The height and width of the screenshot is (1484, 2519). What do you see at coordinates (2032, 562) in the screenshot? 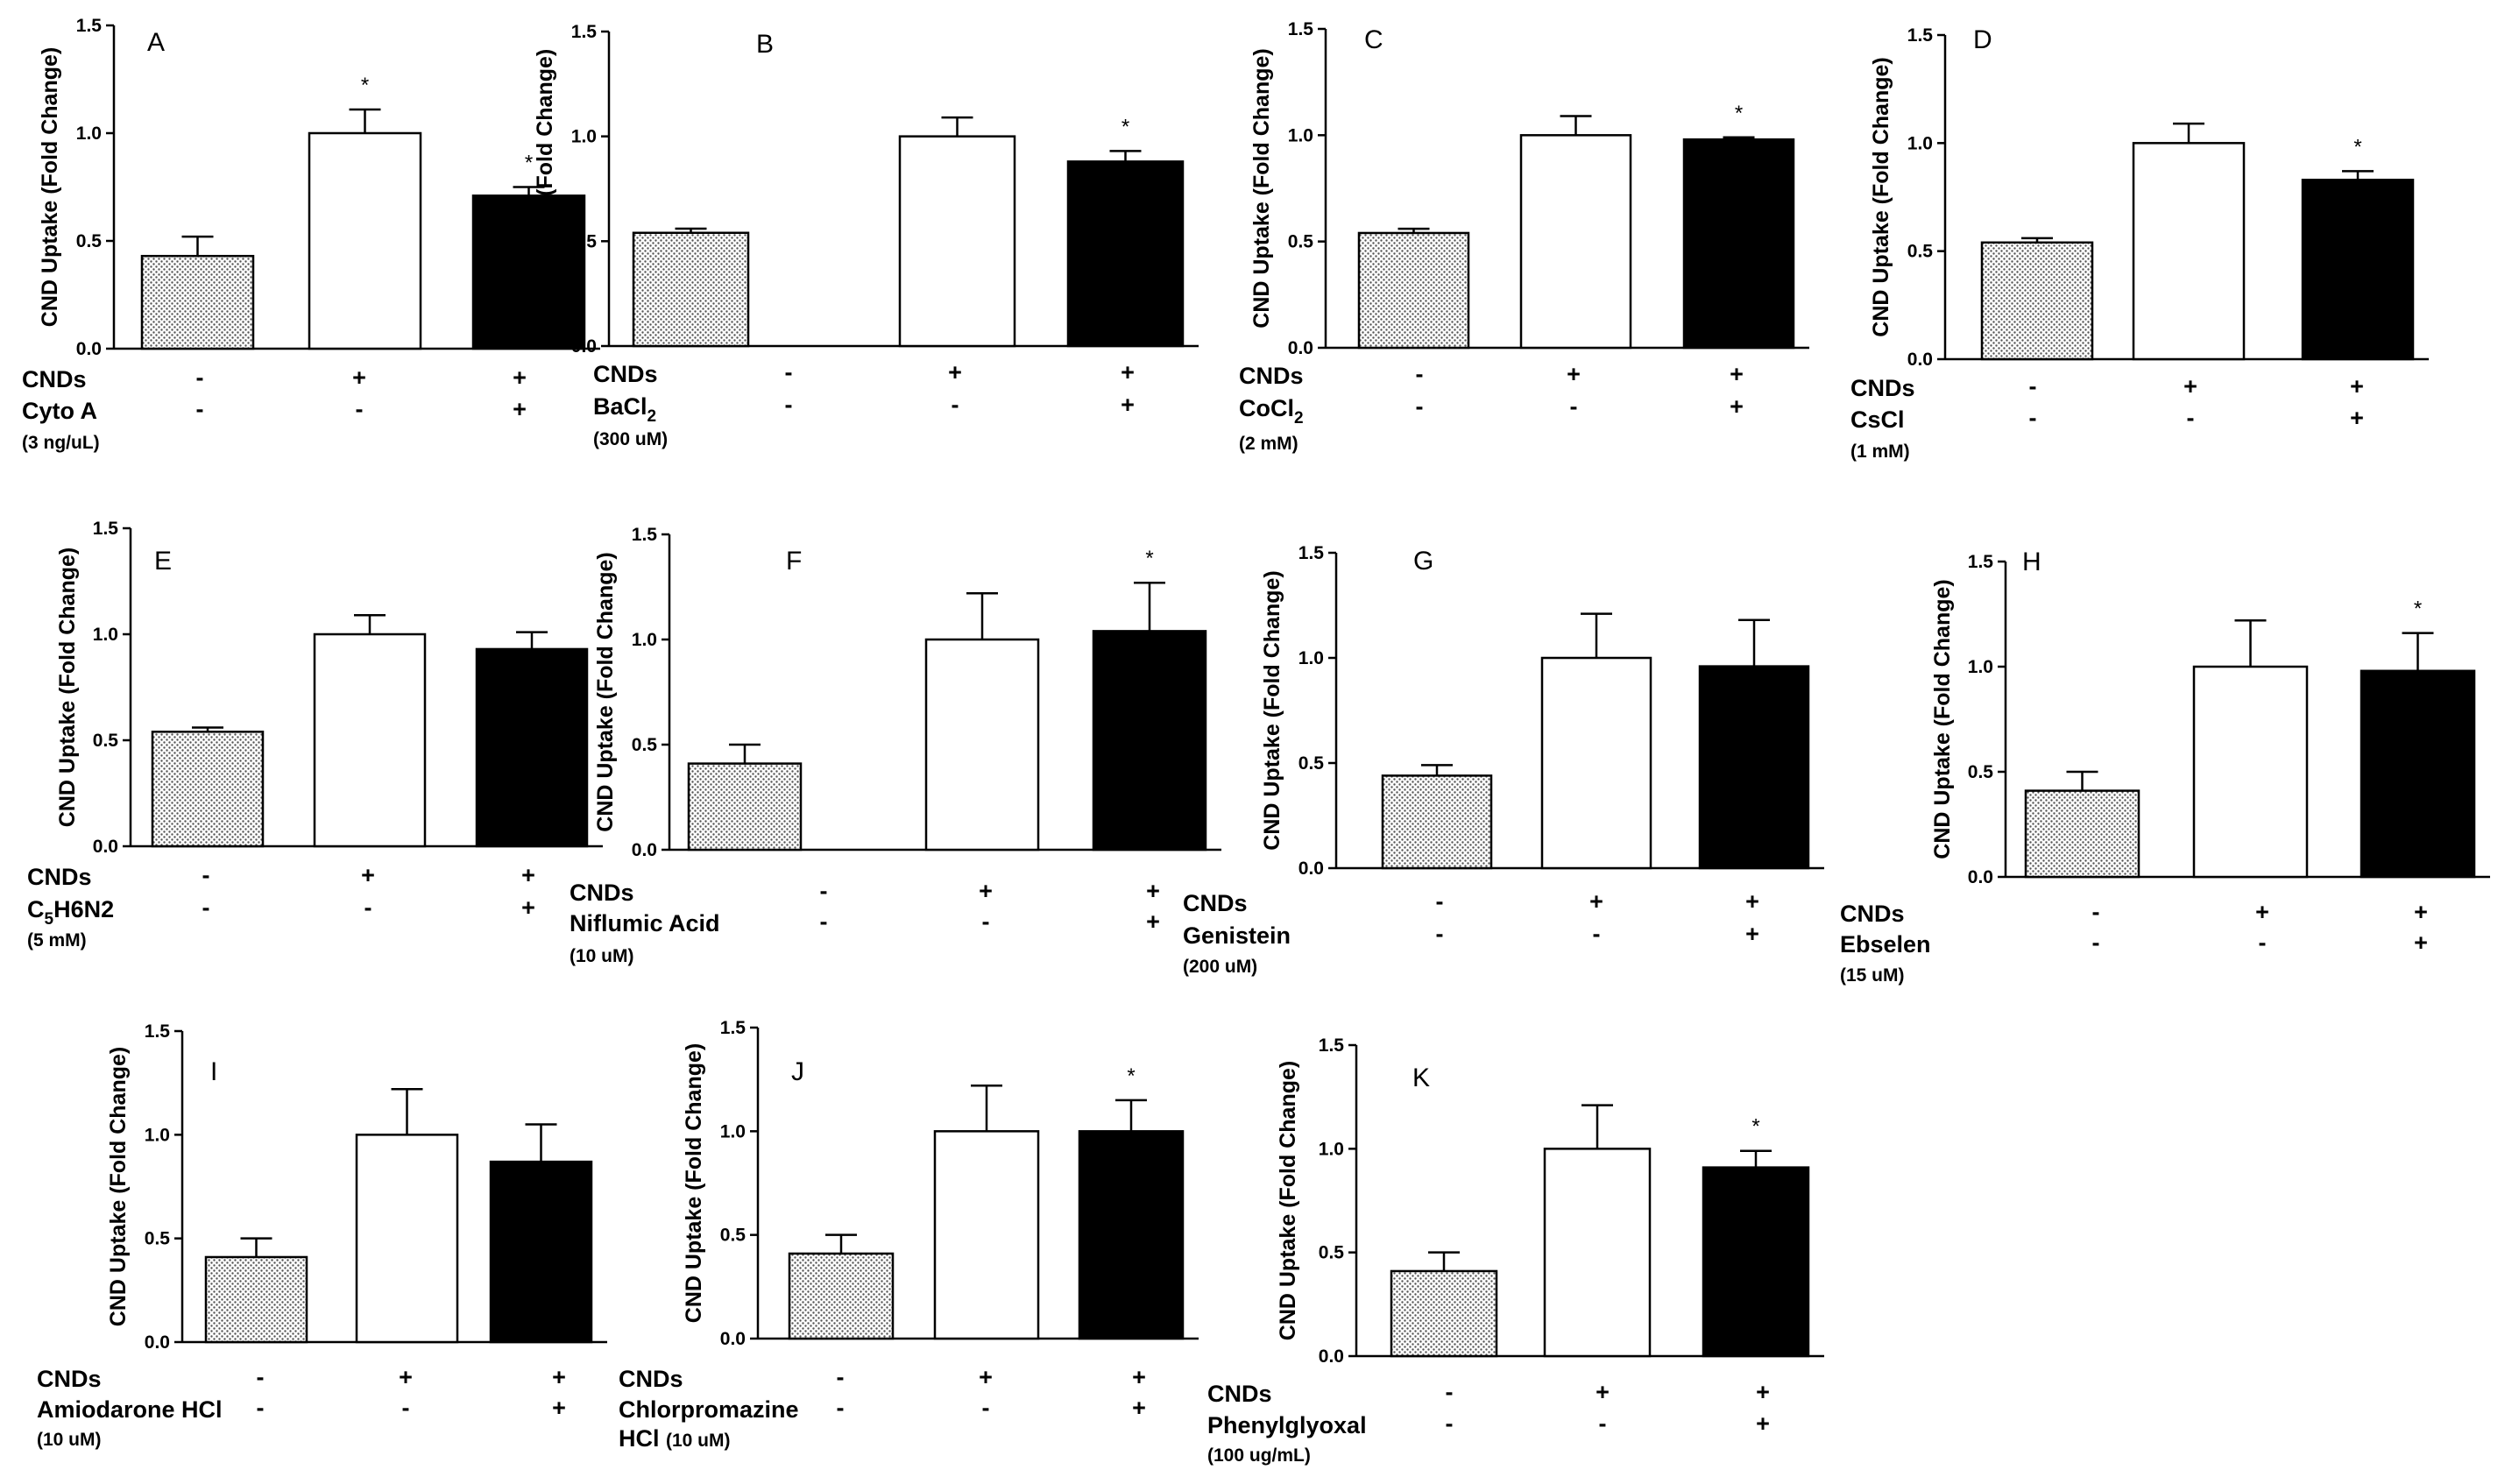
I see `panel-letter: H` at bounding box center [2032, 562].